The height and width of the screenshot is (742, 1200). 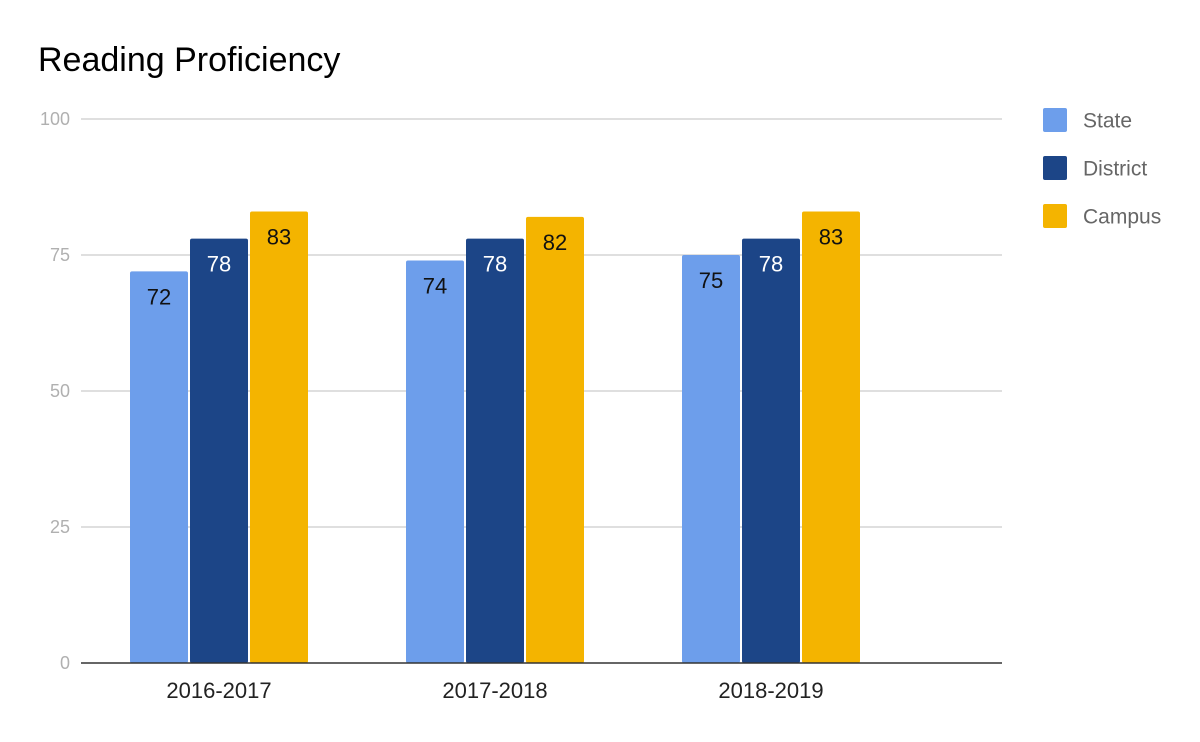 What do you see at coordinates (555, 440) in the screenshot?
I see `bar-campus-2017-2018` at bounding box center [555, 440].